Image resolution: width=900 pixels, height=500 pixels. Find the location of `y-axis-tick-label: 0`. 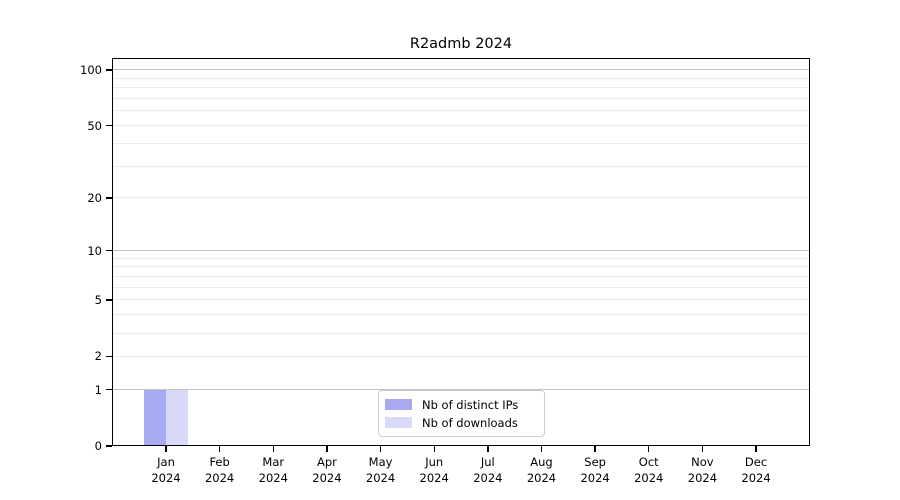

y-axis-tick-label: 0 is located at coordinates (98, 446).